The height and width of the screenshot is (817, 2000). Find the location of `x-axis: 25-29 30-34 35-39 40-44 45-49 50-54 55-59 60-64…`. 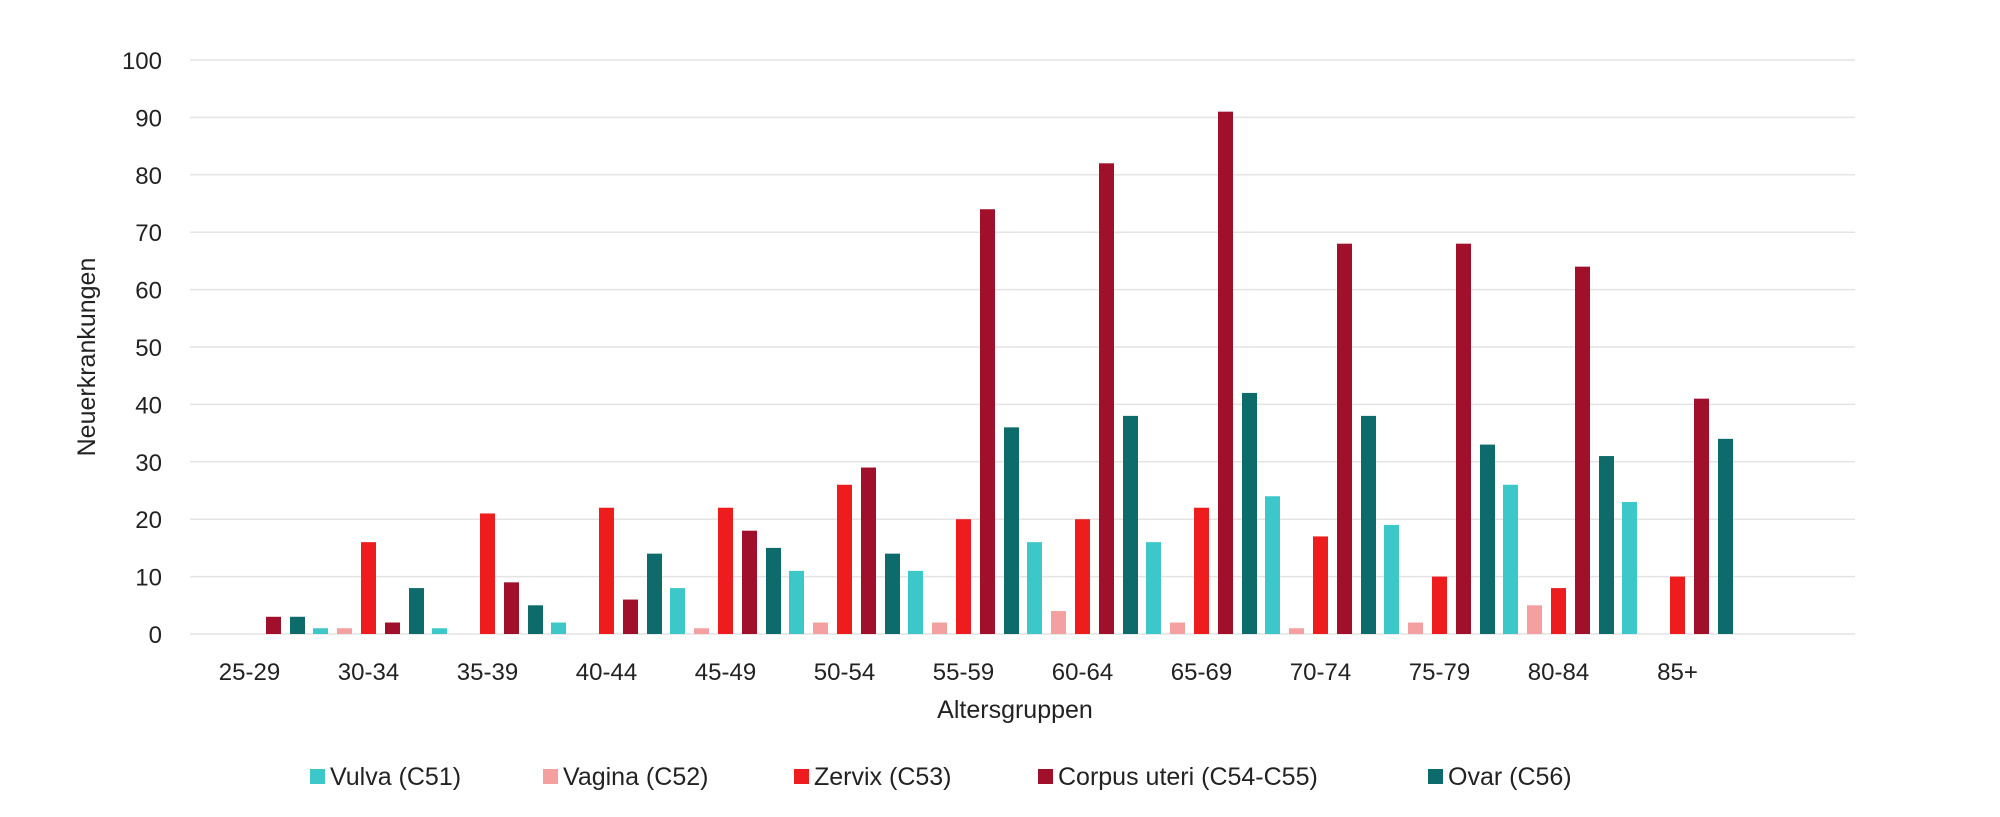

x-axis: 25-29 30-34 35-39 40-44 45-49 50-54 55-59 60-64… is located at coordinates (958, 672).